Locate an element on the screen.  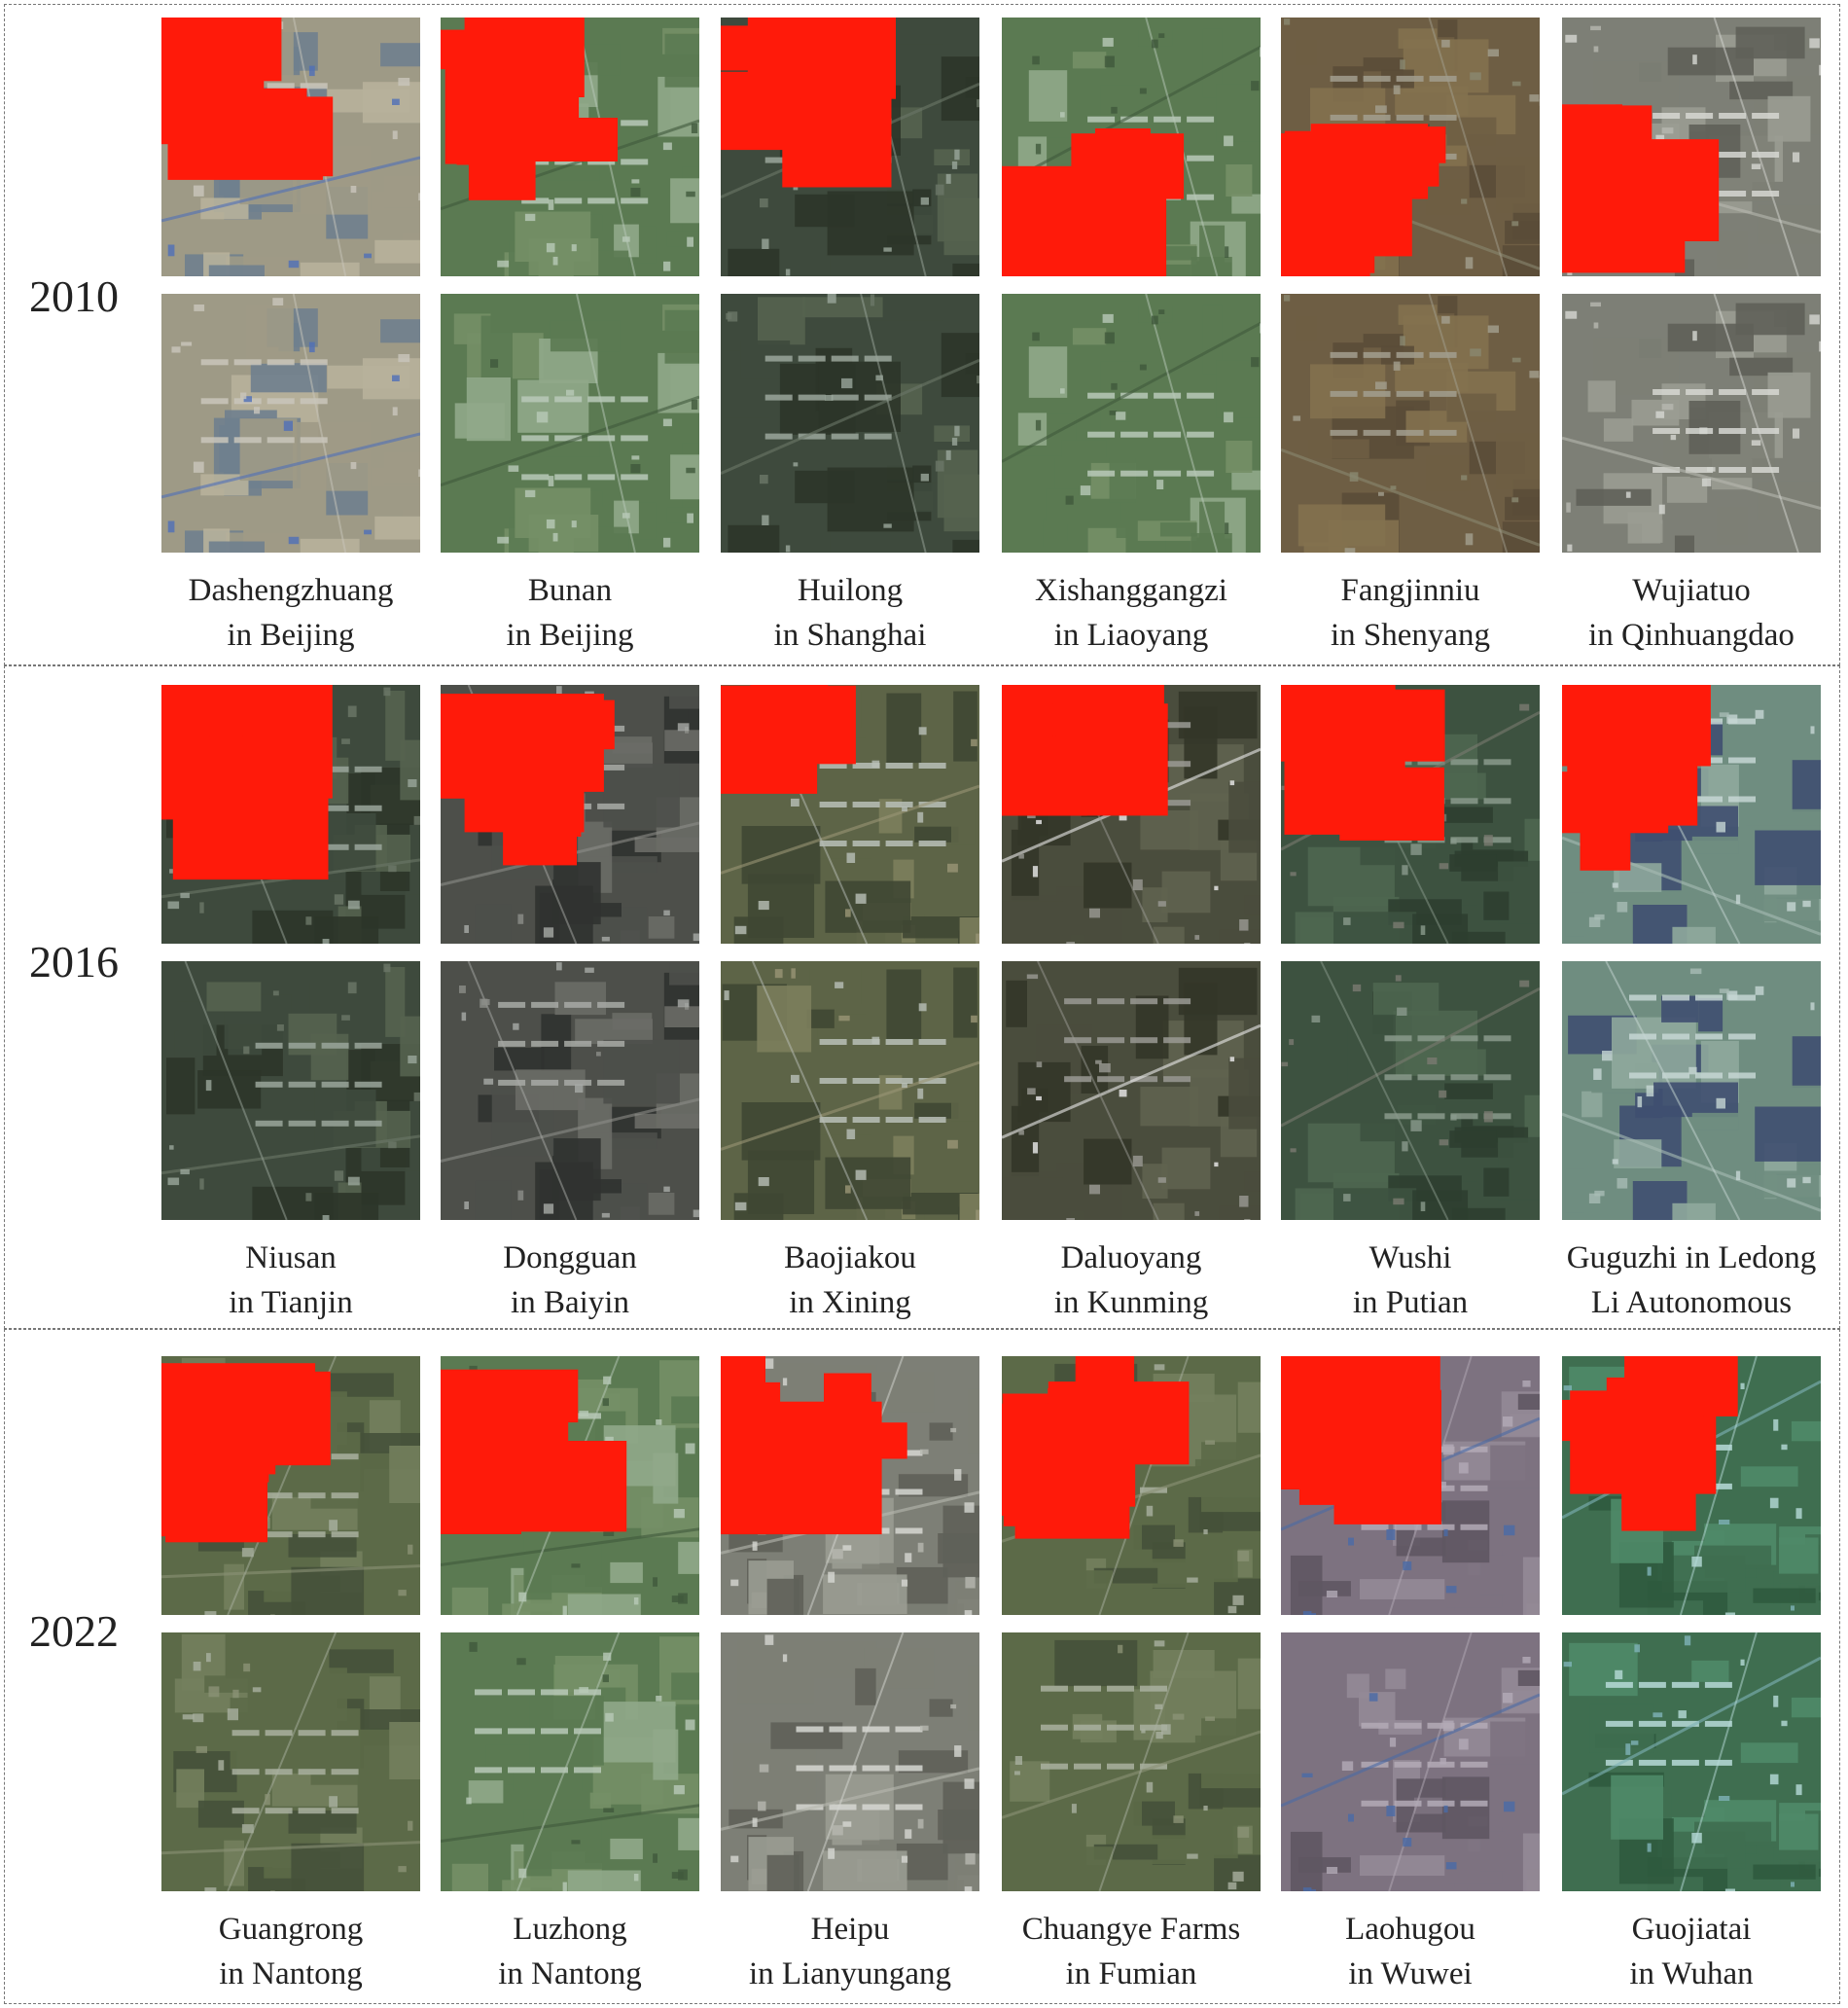
site-caption: Fangjinniu in Shenyang is located at coordinates (1410, 613).